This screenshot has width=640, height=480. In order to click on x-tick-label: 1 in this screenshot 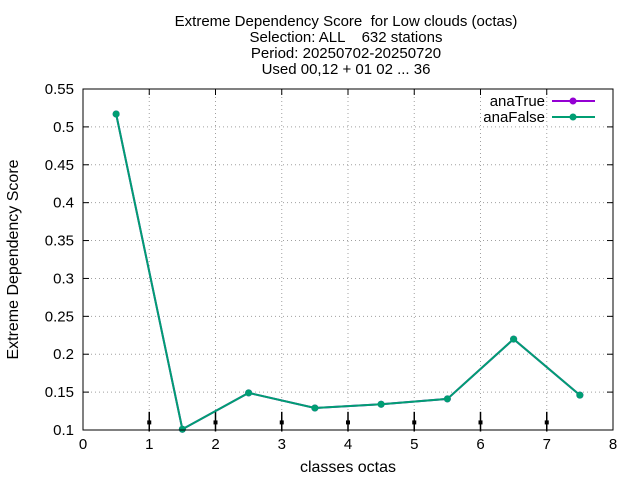, I will do `click(149, 444)`.